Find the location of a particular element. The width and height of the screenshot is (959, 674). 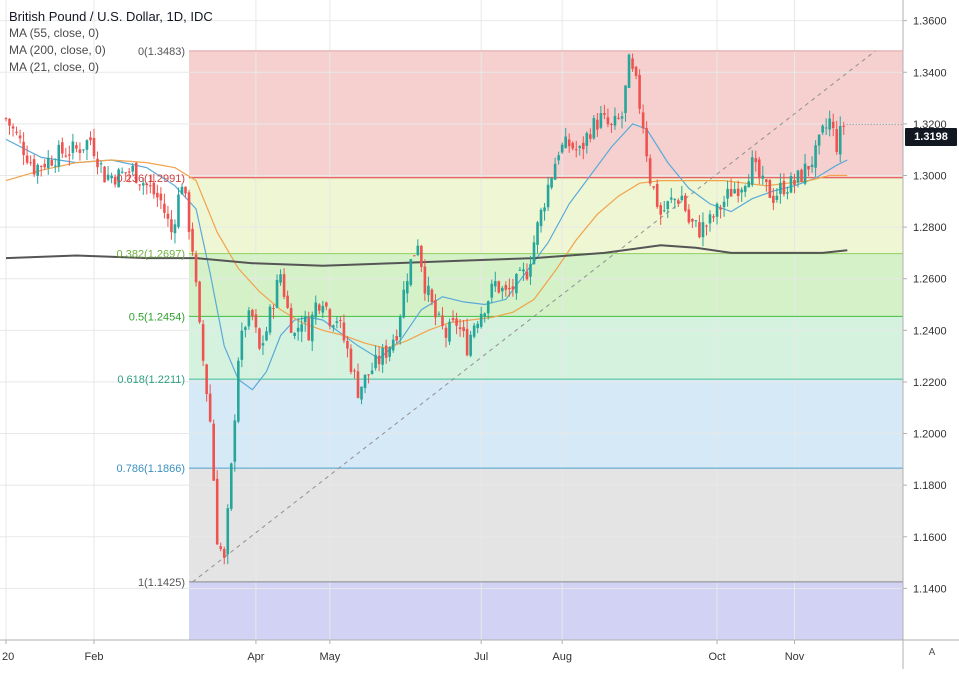

y-tick-label: 1.2600 is located at coordinates (930, 280).